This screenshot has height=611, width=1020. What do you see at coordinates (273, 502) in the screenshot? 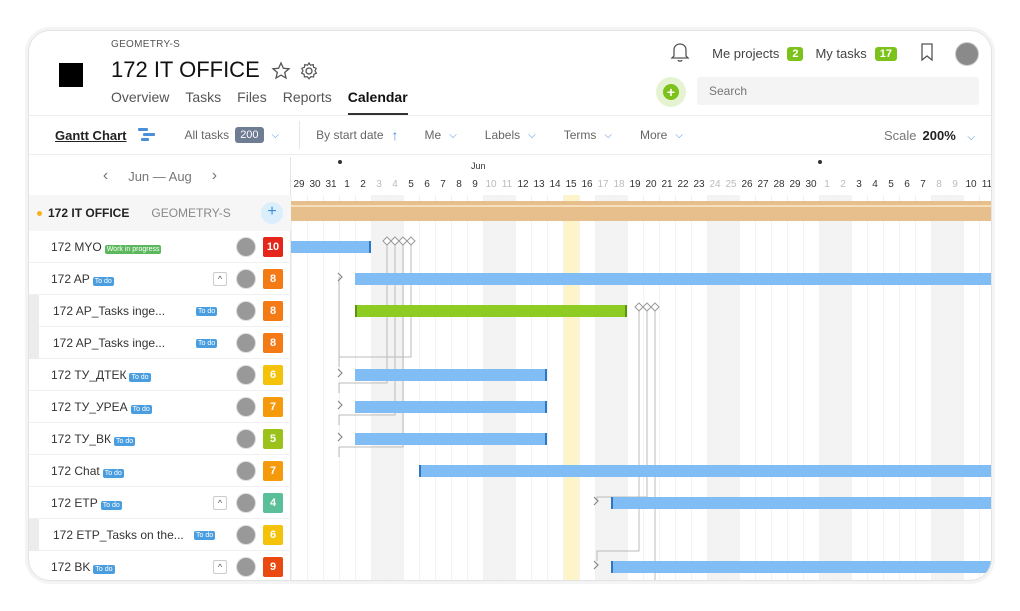
I see `priority-badge: 4` at bounding box center [273, 502].